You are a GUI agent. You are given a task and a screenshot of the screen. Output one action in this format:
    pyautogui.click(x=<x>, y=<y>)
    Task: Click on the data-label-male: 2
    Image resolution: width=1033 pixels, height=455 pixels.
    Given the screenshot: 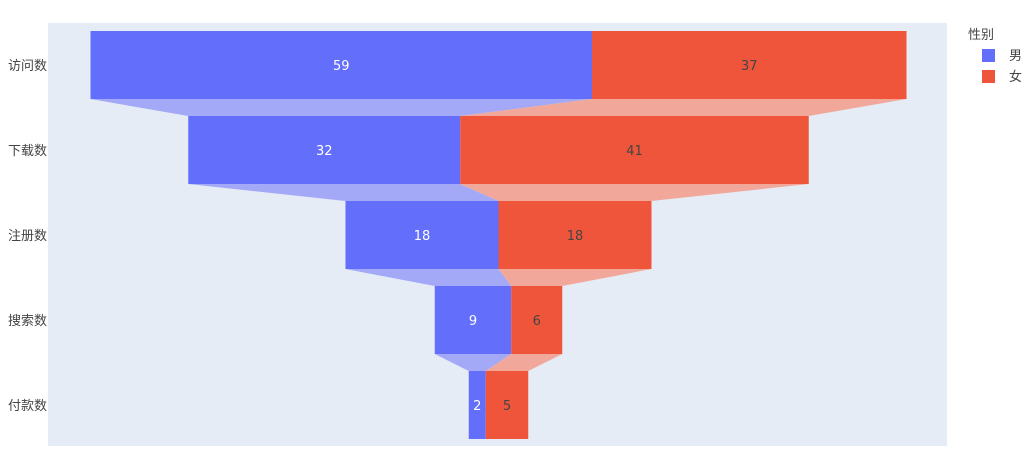 What is the action you would take?
    pyautogui.click(x=477, y=406)
    